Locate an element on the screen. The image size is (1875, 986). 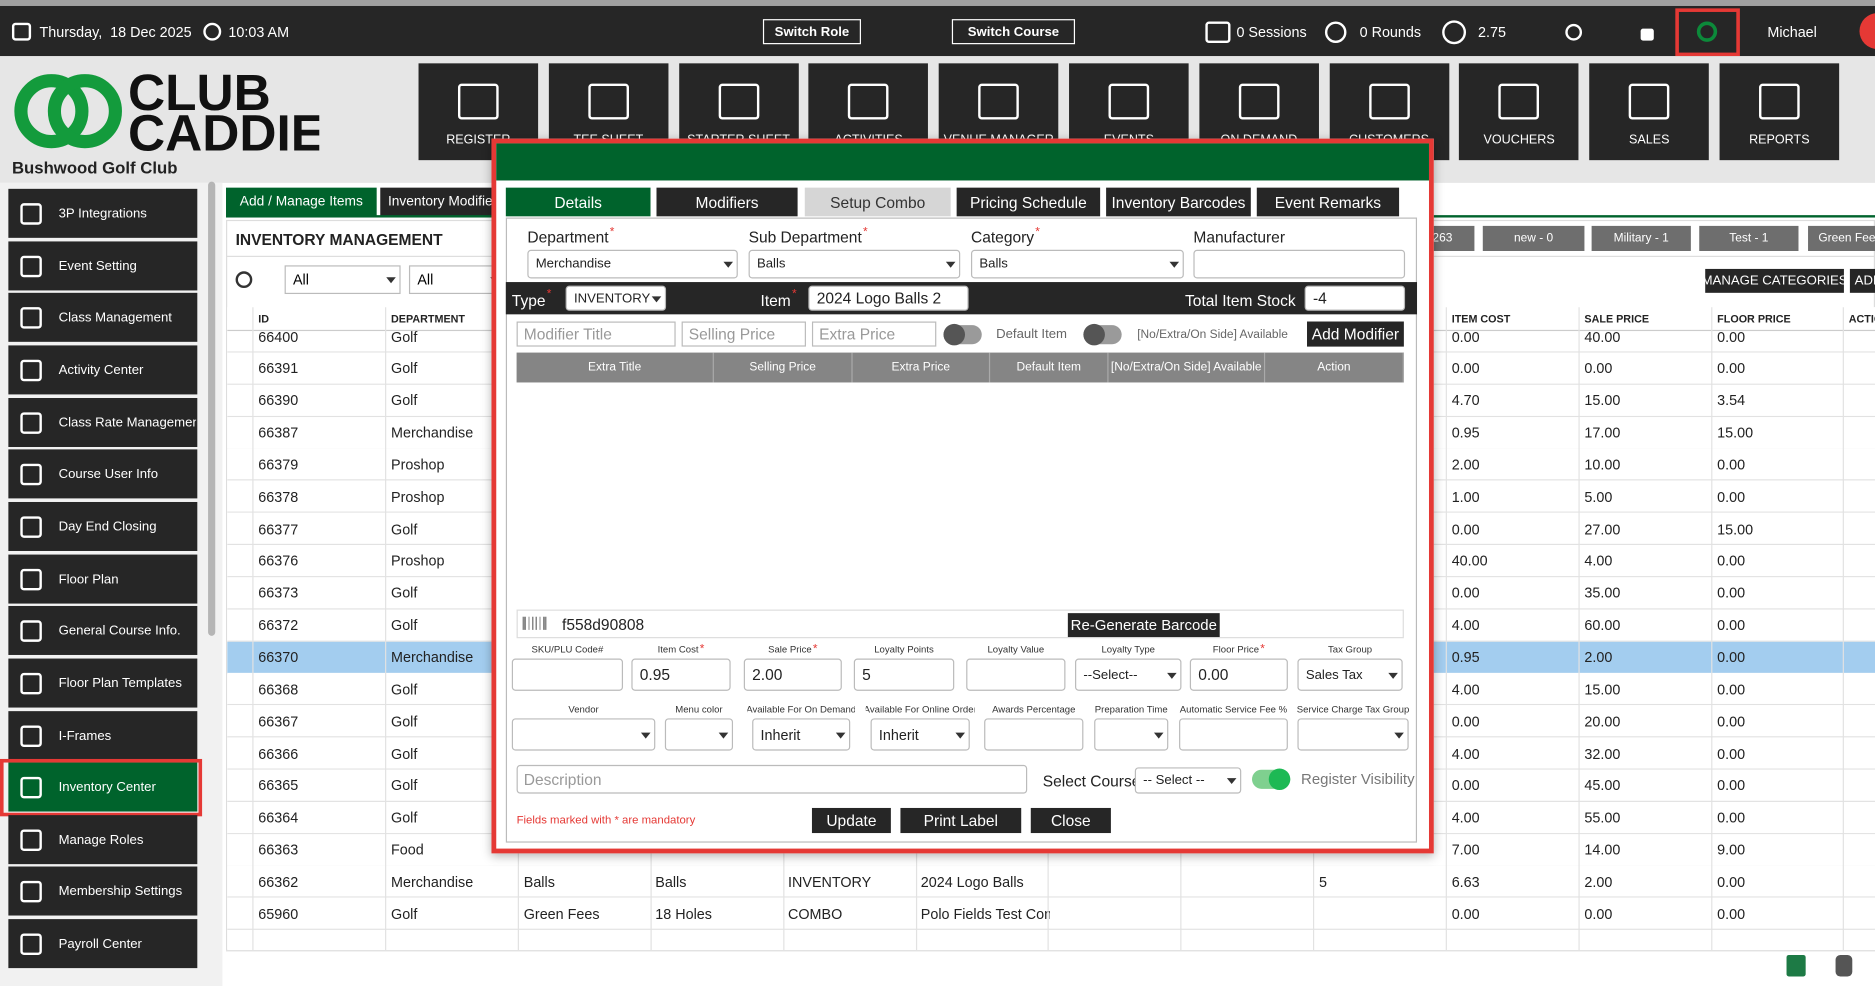
table-cell: 2.00 is located at coordinates (1598, 882).